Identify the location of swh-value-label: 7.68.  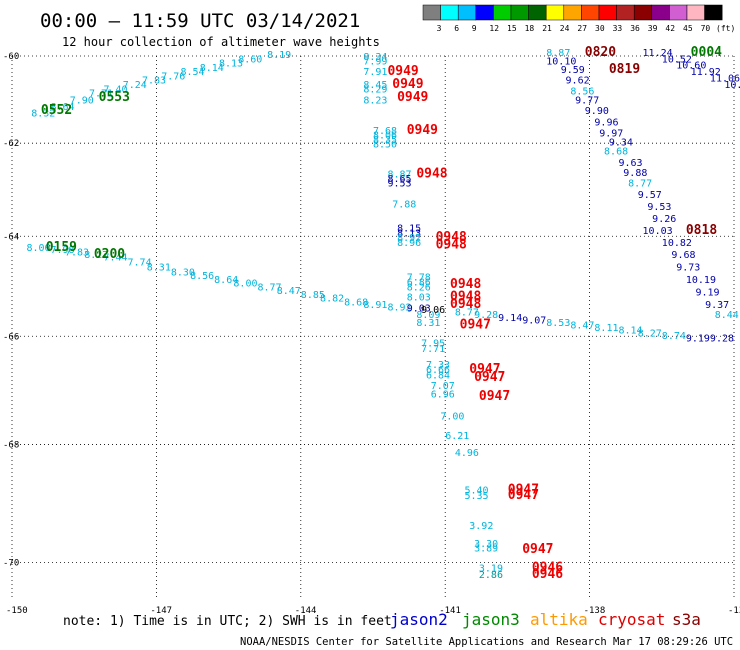
(385, 131).